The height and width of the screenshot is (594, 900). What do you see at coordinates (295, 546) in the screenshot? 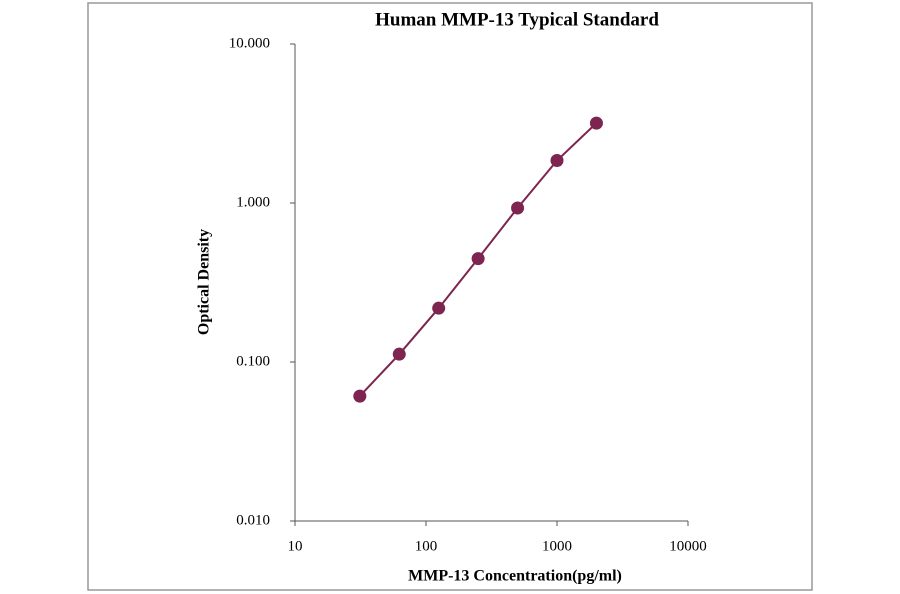
I see `x-tick-label: 10` at bounding box center [295, 546].